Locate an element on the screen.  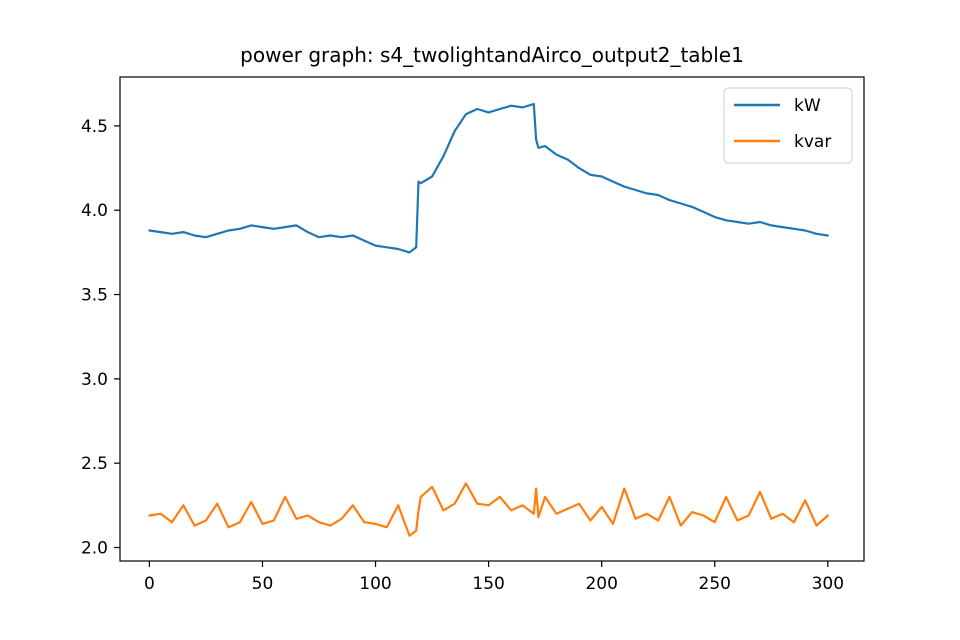
x-axis: 0 50 100 150 200 250 300 is located at coordinates (494, 577).